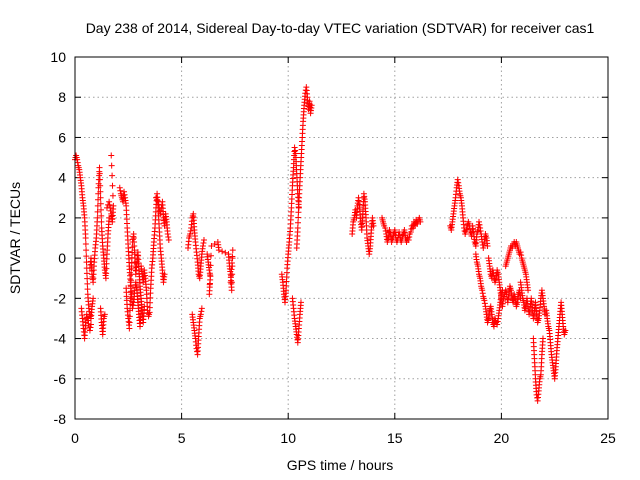 The image size is (640, 480). What do you see at coordinates (343, 438) in the screenshot?
I see `x-tick-labels: 0 5 10 15 20 25` at bounding box center [343, 438].